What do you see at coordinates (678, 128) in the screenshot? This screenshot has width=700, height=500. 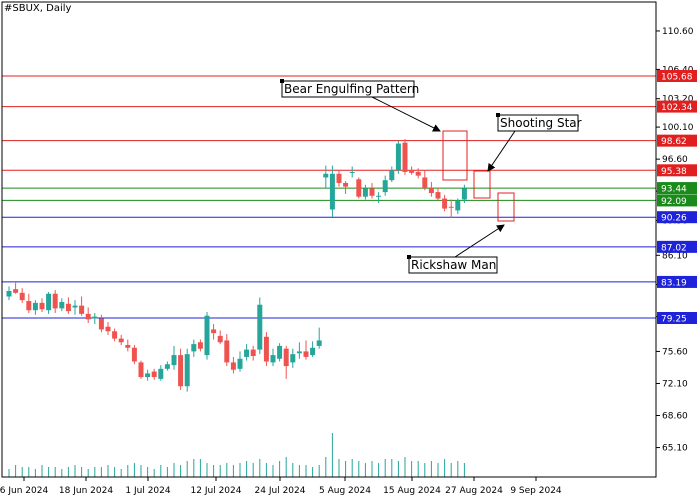 I see `y-tick-label: 100.10` at bounding box center [678, 128].